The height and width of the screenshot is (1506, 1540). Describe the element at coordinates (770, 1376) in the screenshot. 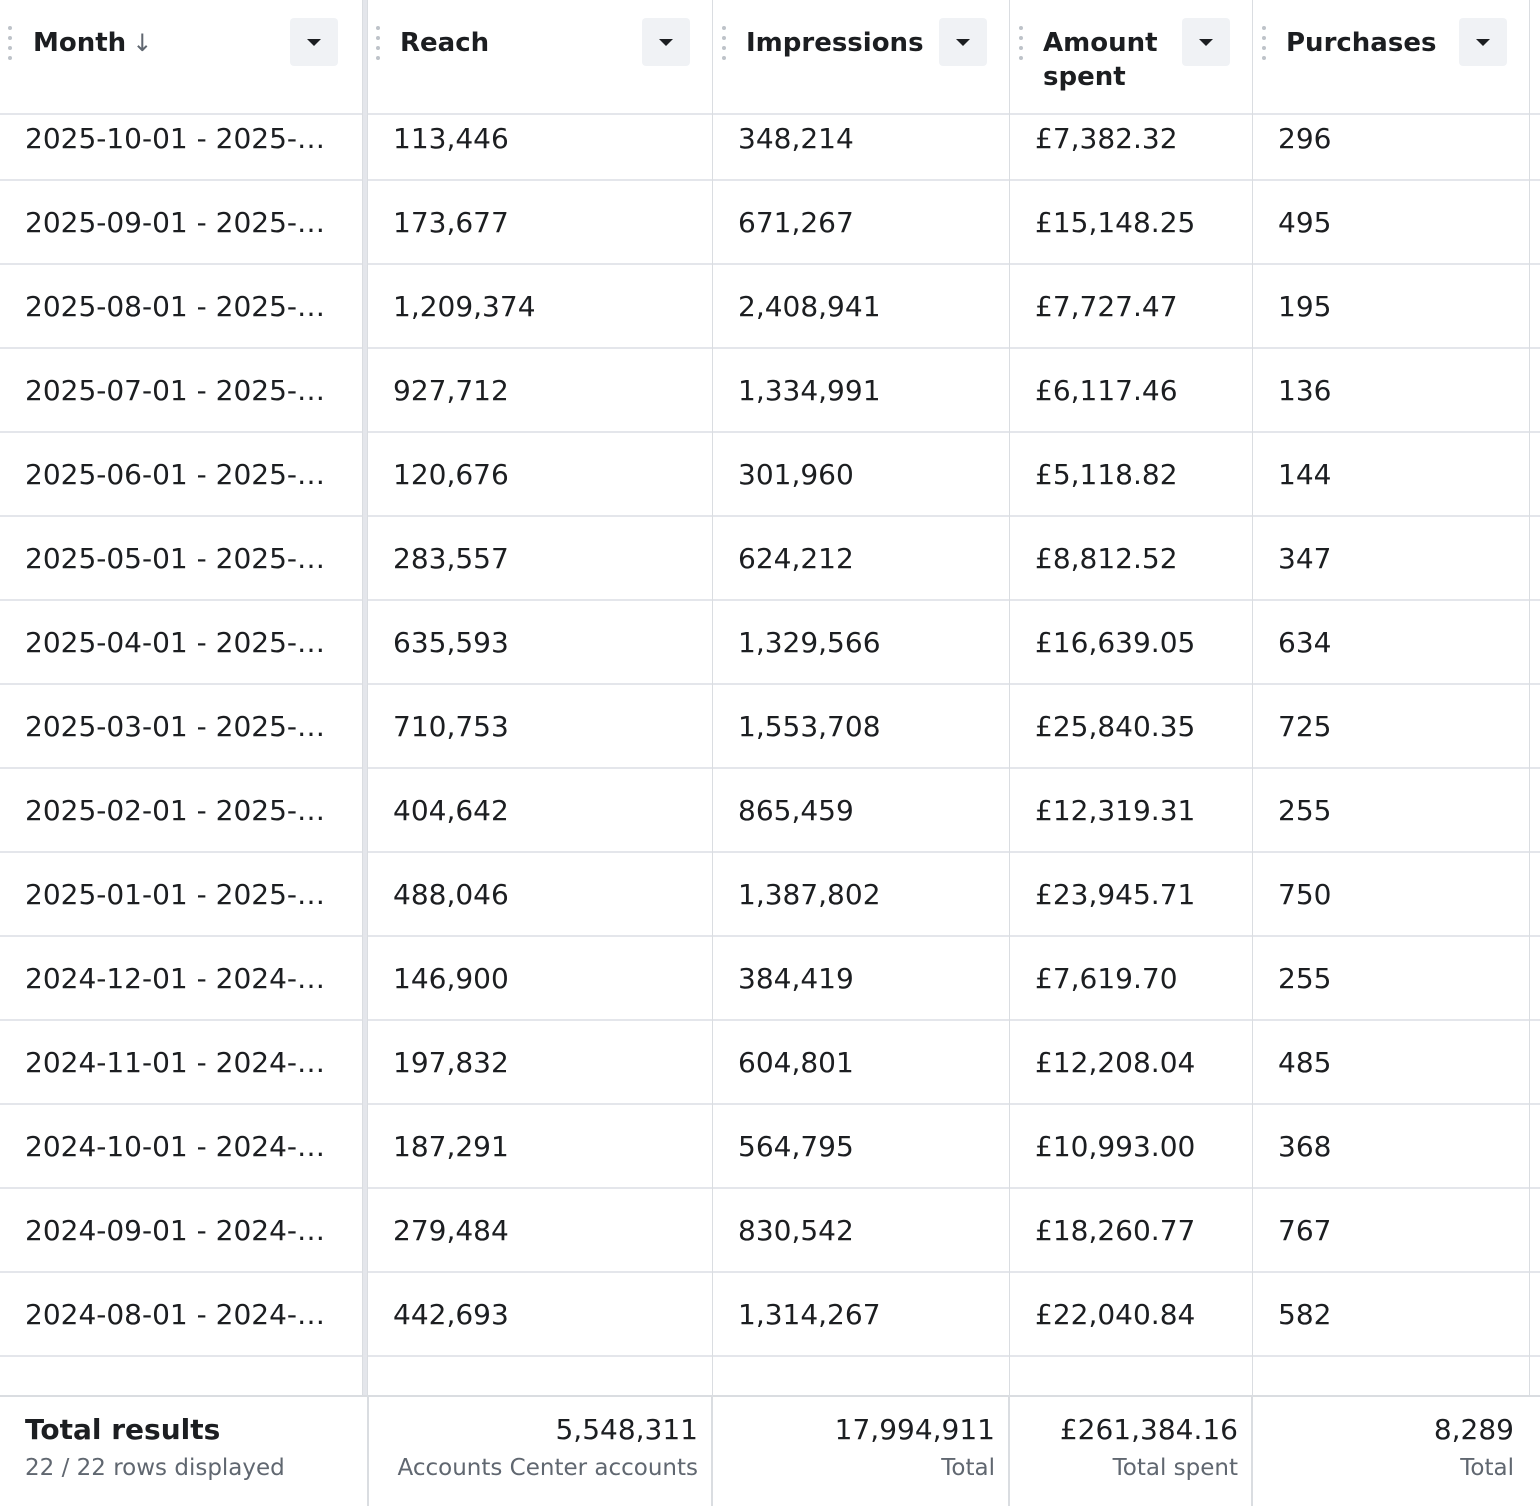

I see `table-row-partial` at that location.